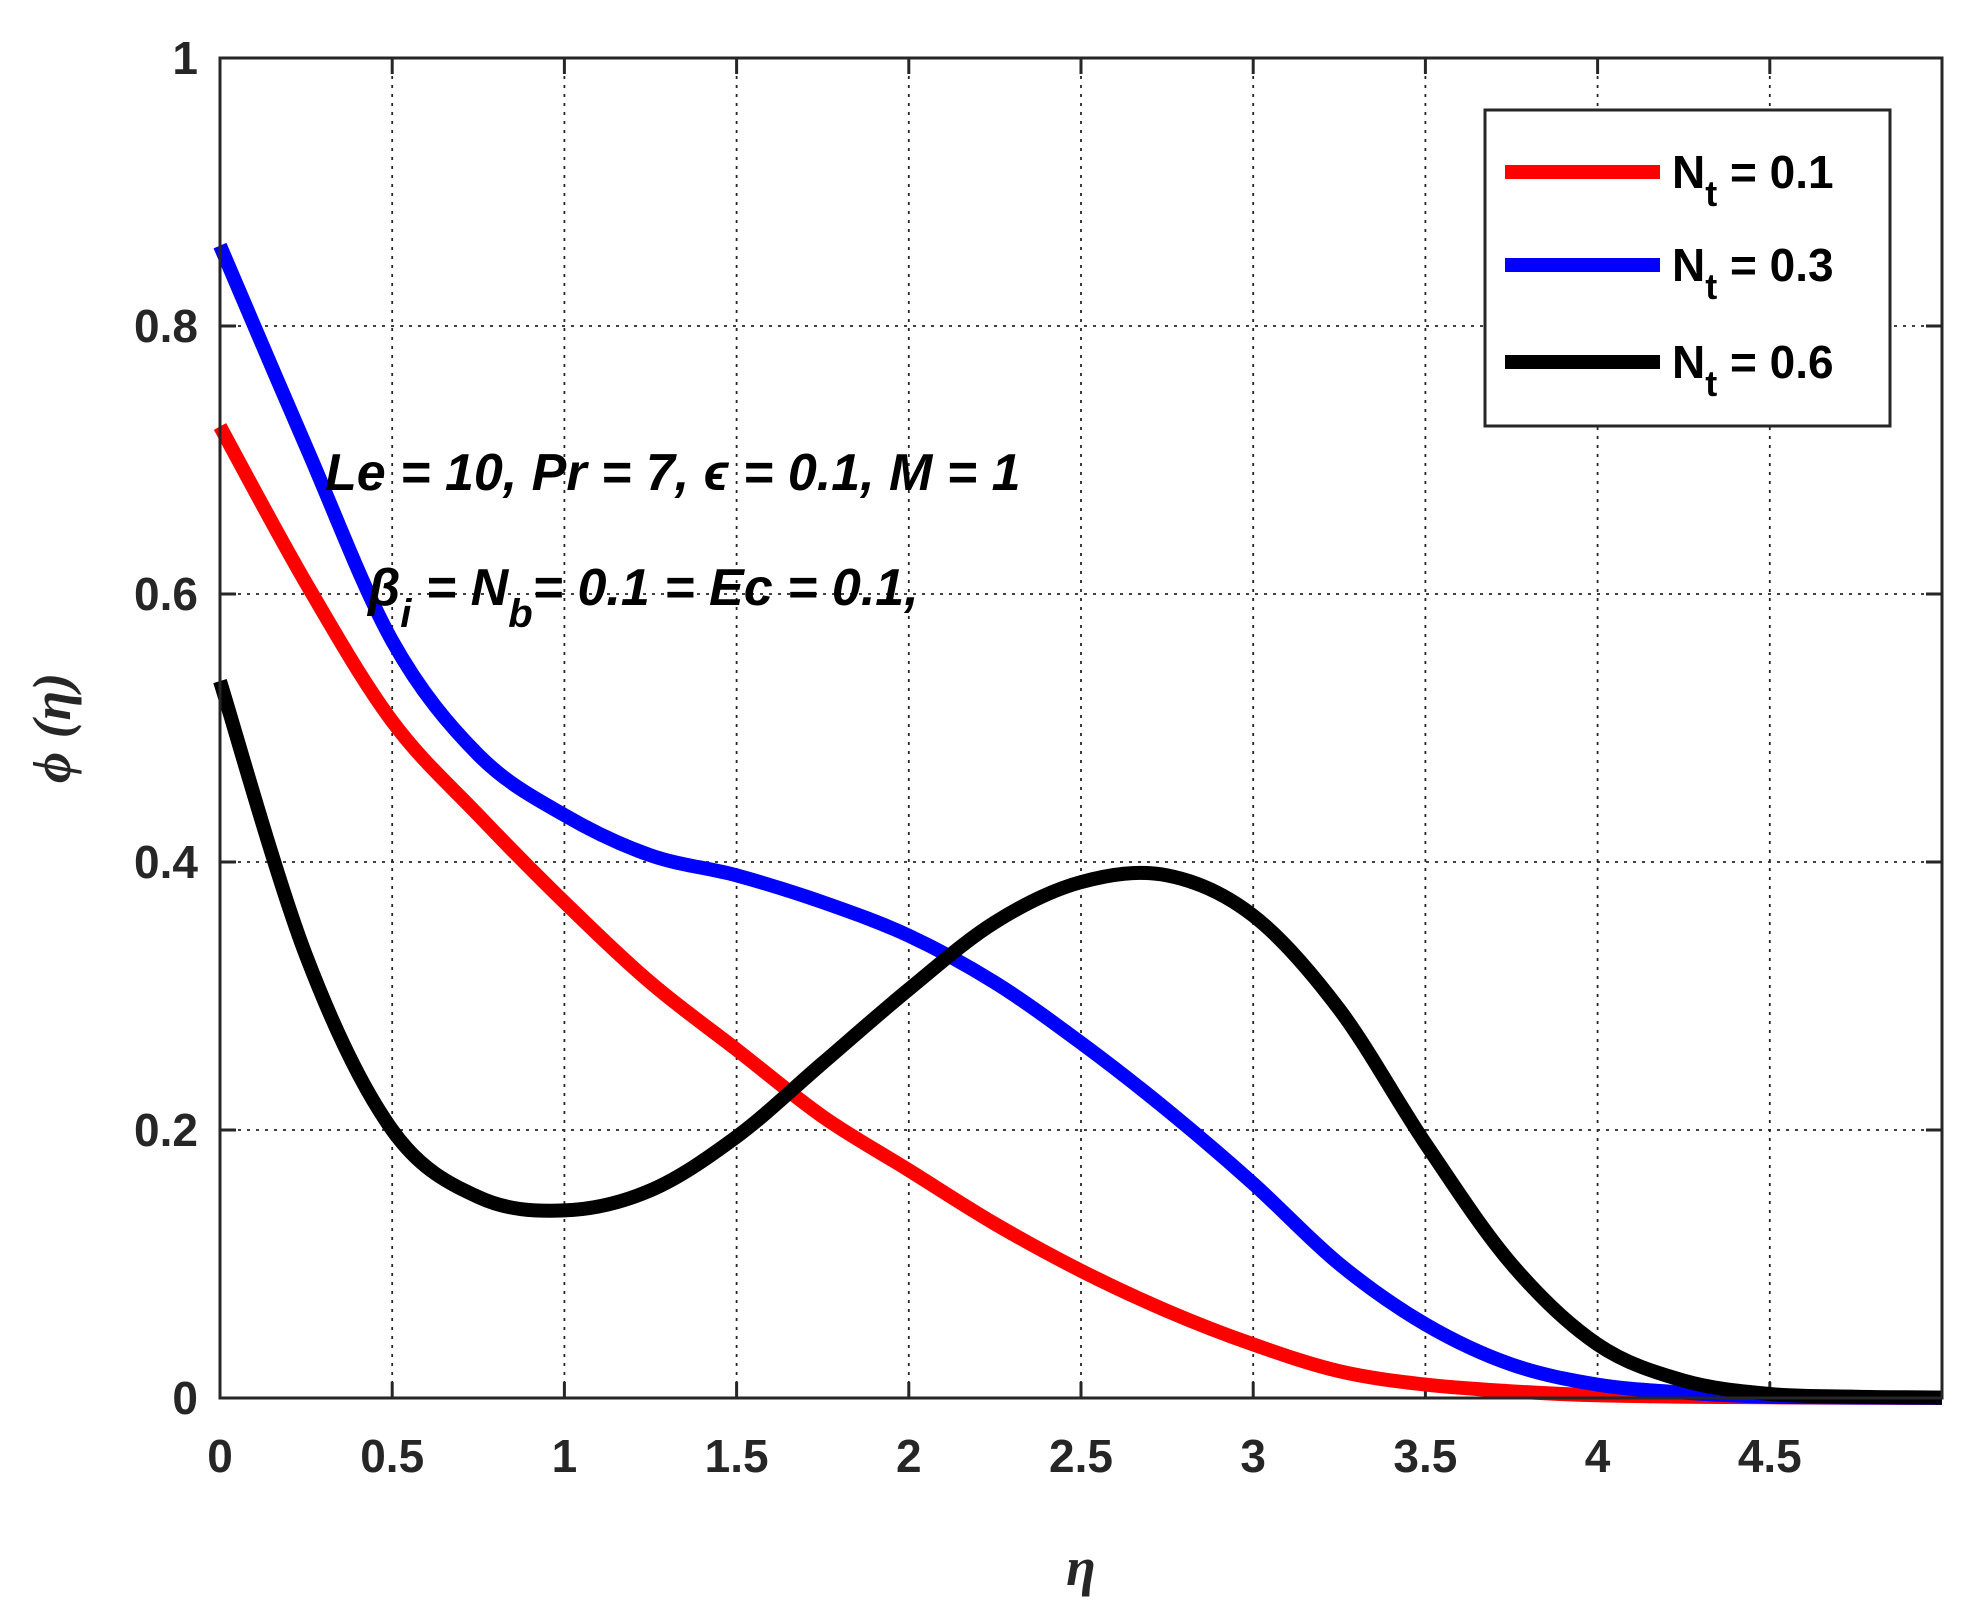  Describe the element at coordinates (1004, 1456) in the screenshot. I see `x-tick-labels: 0 0.5 1 1.5 2 2.5 3 3.5 4 4.5` at that location.